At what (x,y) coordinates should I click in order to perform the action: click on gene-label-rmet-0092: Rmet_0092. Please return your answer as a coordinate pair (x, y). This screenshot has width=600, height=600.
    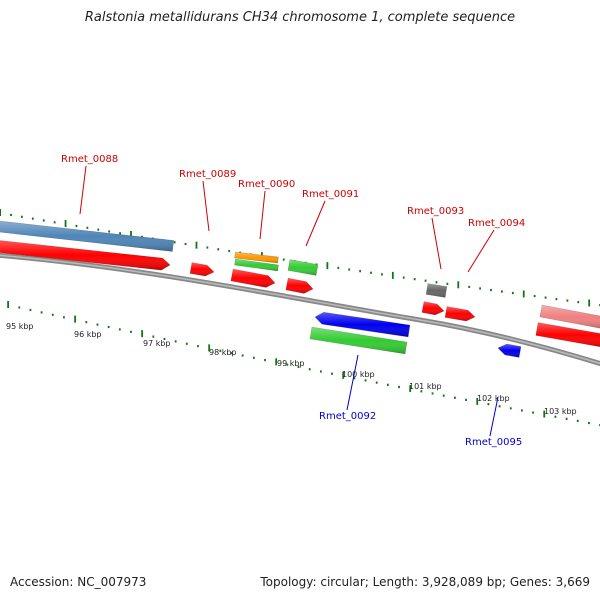
    Looking at the image, I should click on (347, 416).